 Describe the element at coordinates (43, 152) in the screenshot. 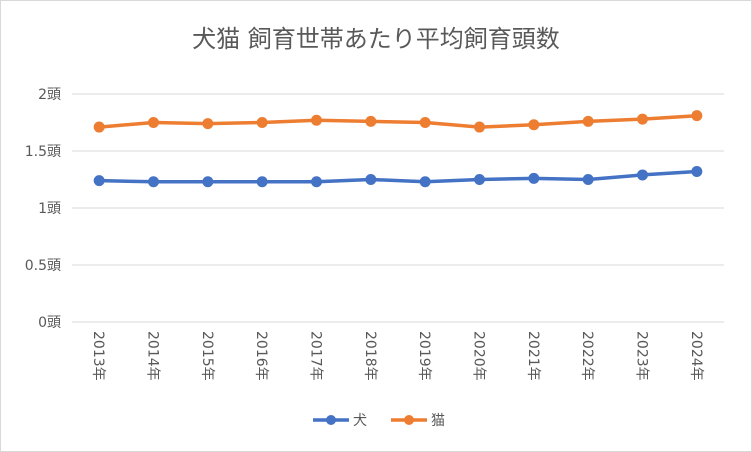

I see `y-tick-label: 1.5頭` at that location.